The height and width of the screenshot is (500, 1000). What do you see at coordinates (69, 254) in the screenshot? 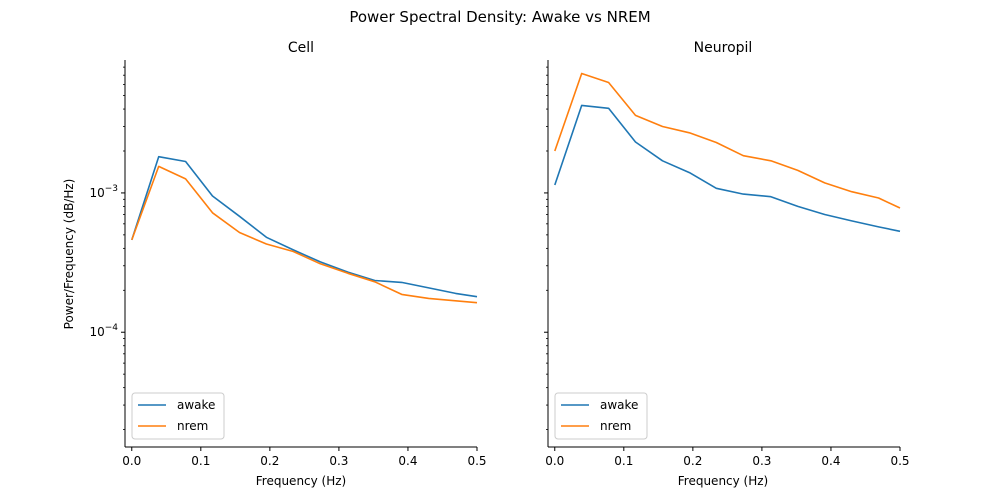
I see `y-axis-label: Power/Frequency (dB/Hz)` at bounding box center [69, 254].